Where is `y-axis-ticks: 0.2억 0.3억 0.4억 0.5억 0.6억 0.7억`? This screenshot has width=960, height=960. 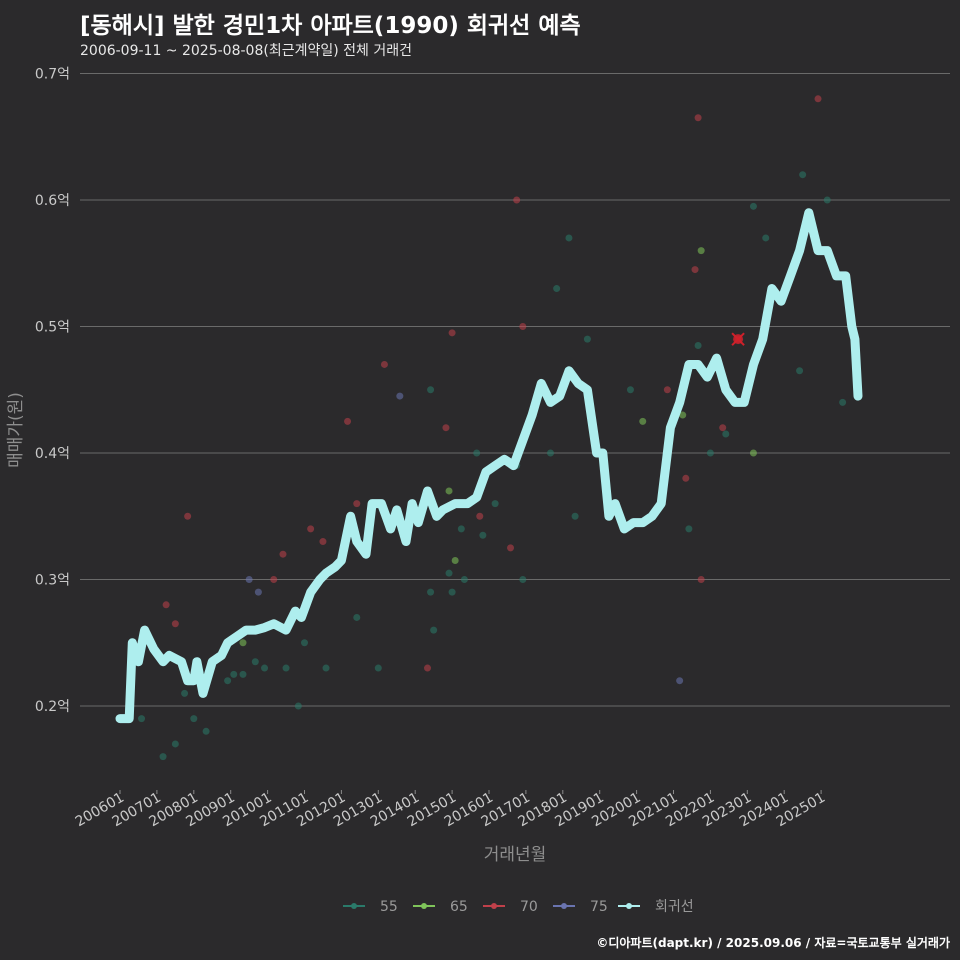
y-axis-ticks: 0.2억 0.3억 0.4억 0.5억 0.6억 0.7억 is located at coordinates (52, 391).